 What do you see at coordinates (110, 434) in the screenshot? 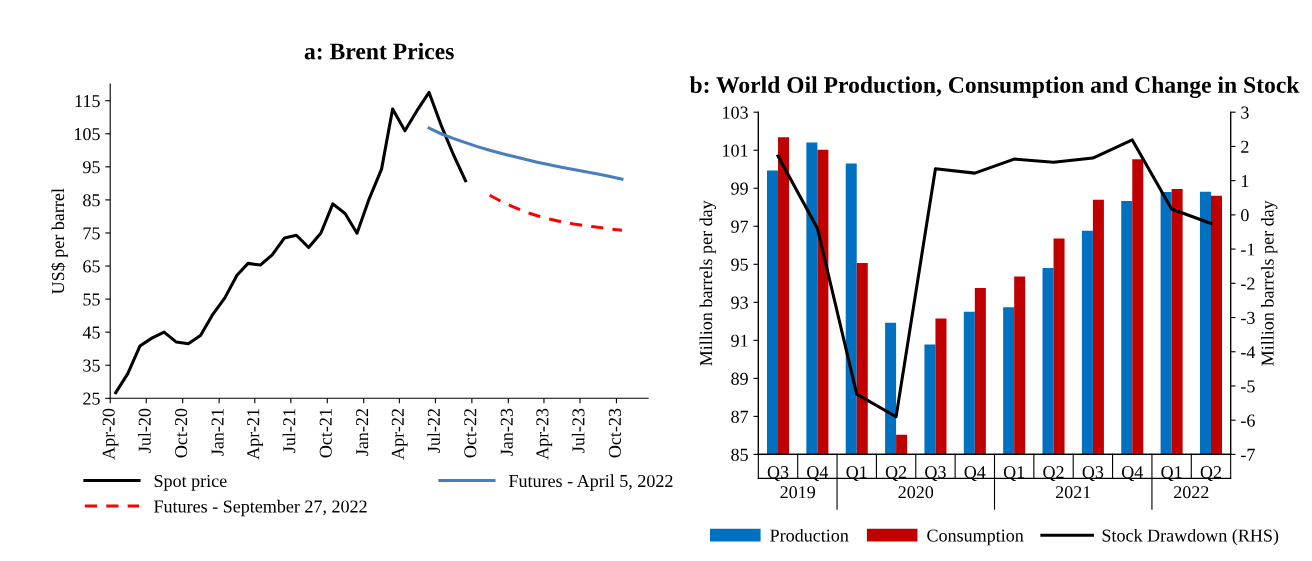
I see `x-tick-label: Apr-20` at bounding box center [110, 434].